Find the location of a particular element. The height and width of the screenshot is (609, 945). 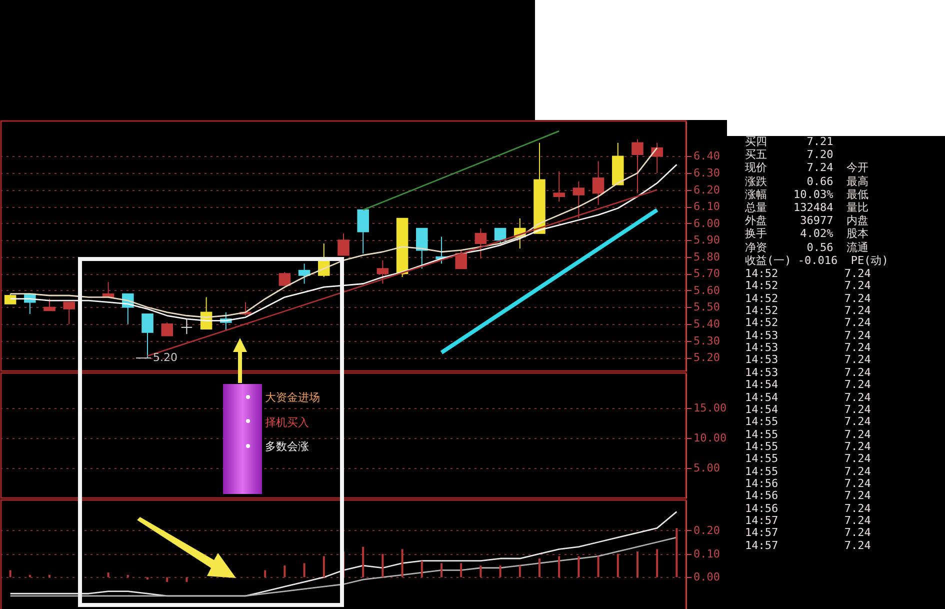

y-tick-label: 5.70 is located at coordinates (707, 273).